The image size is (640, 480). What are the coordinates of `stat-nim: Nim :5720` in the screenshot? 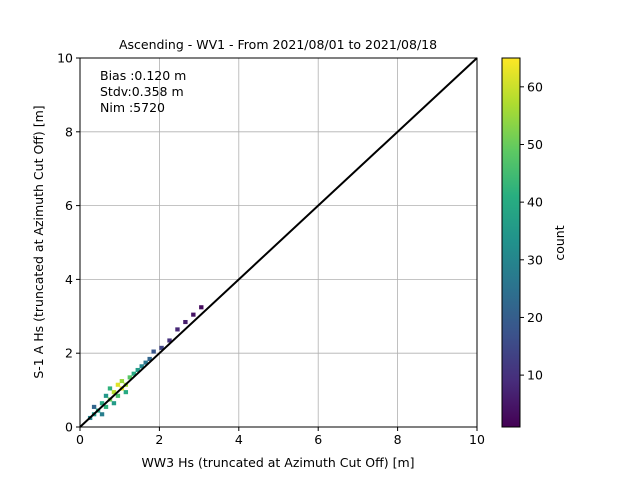 It's located at (132, 107).